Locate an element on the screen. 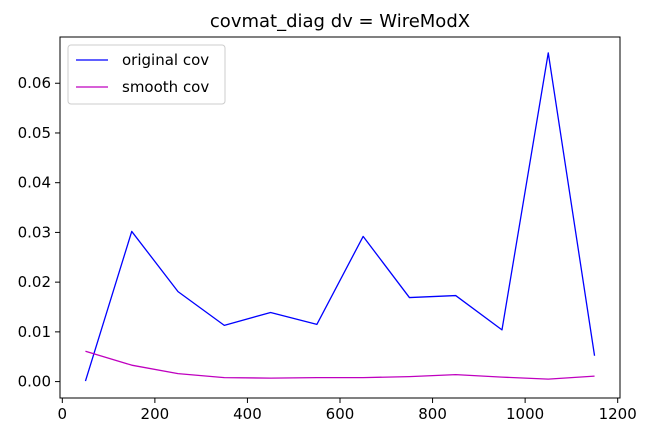 The image size is (649, 441). x-tick-label: 200 is located at coordinates (155, 414).